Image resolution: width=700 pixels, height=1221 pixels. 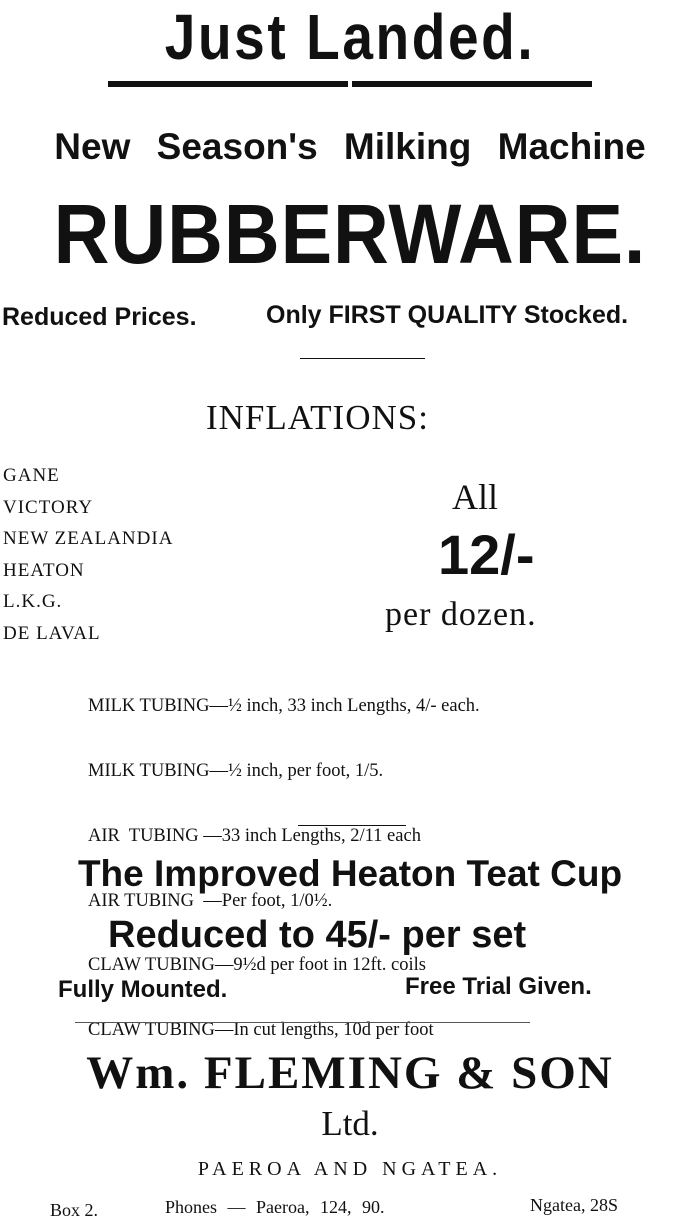 What do you see at coordinates (74, 1210) in the screenshot?
I see `company-box: Box 2.` at bounding box center [74, 1210].